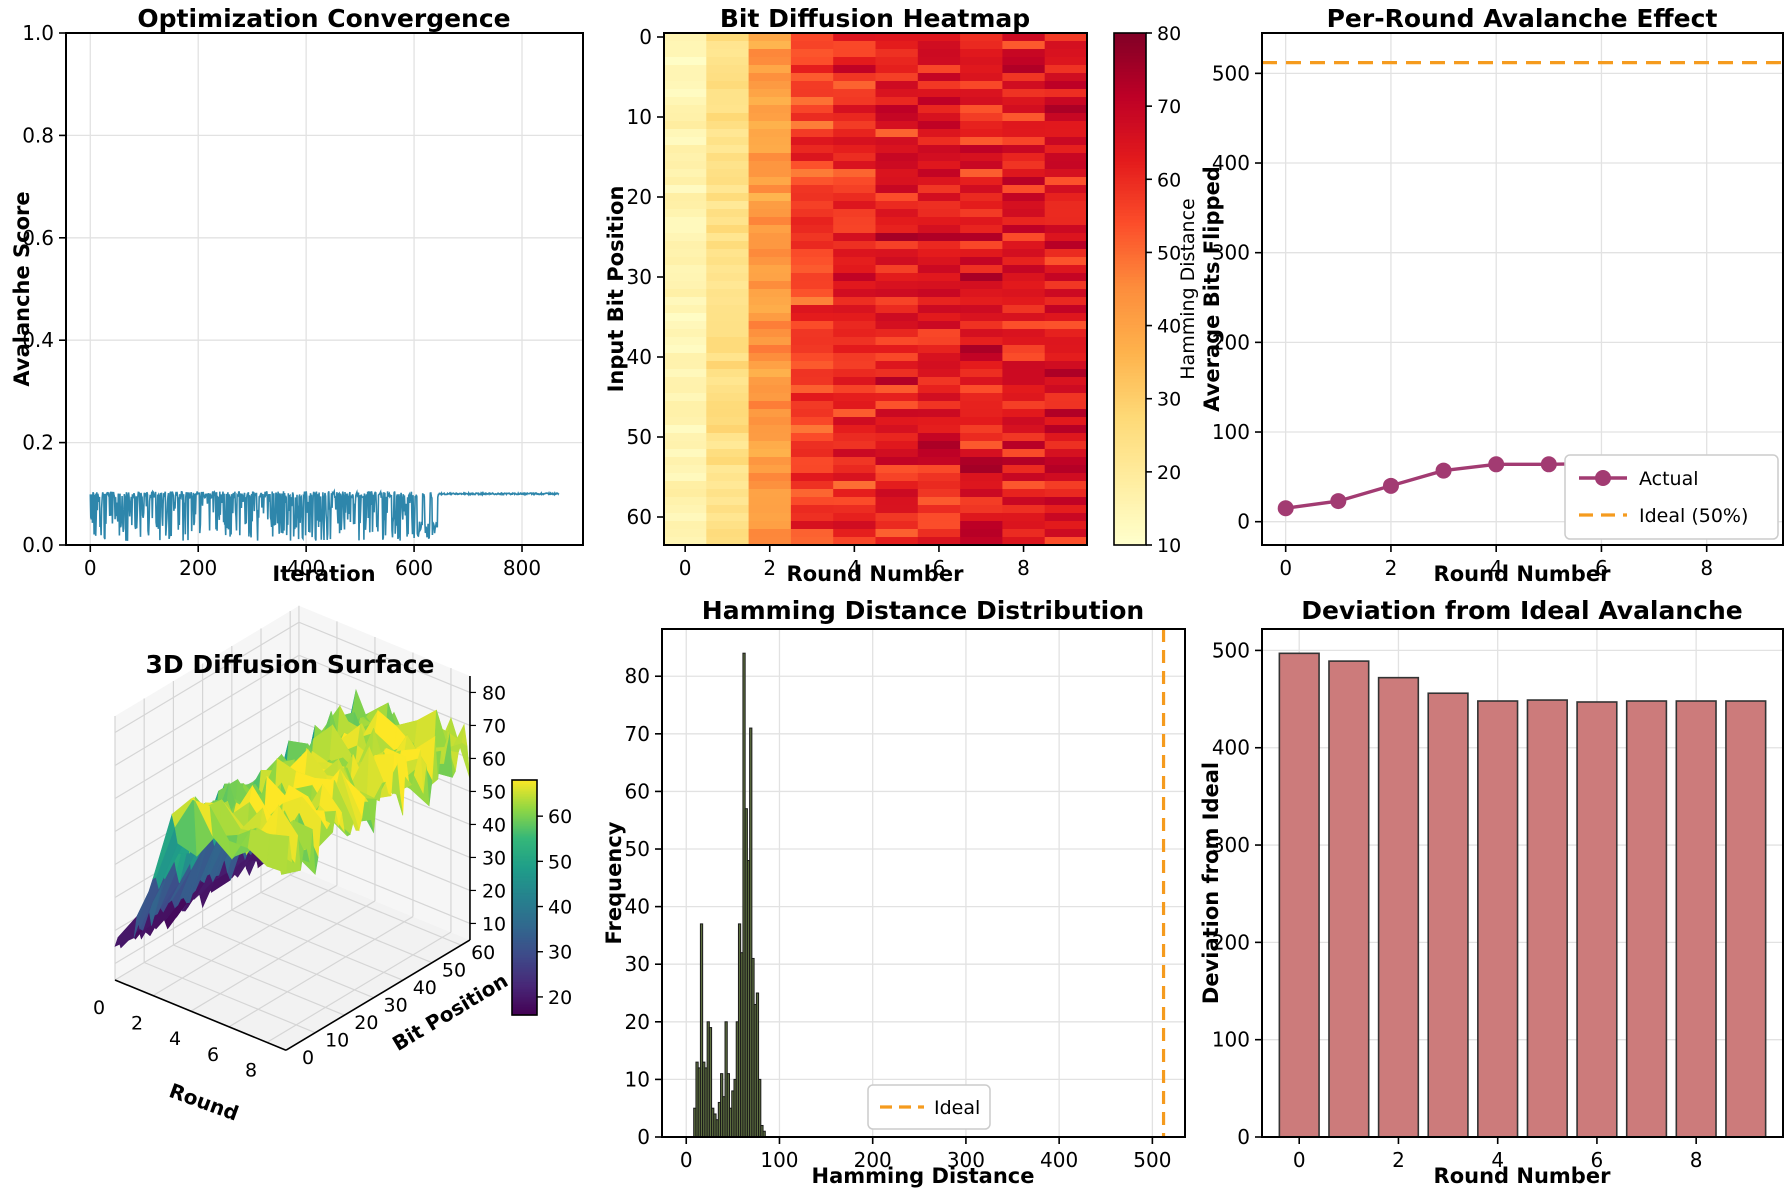  I want to click on title-hamming-distribution: Hamming Distance Distribution, so click(923, 610).